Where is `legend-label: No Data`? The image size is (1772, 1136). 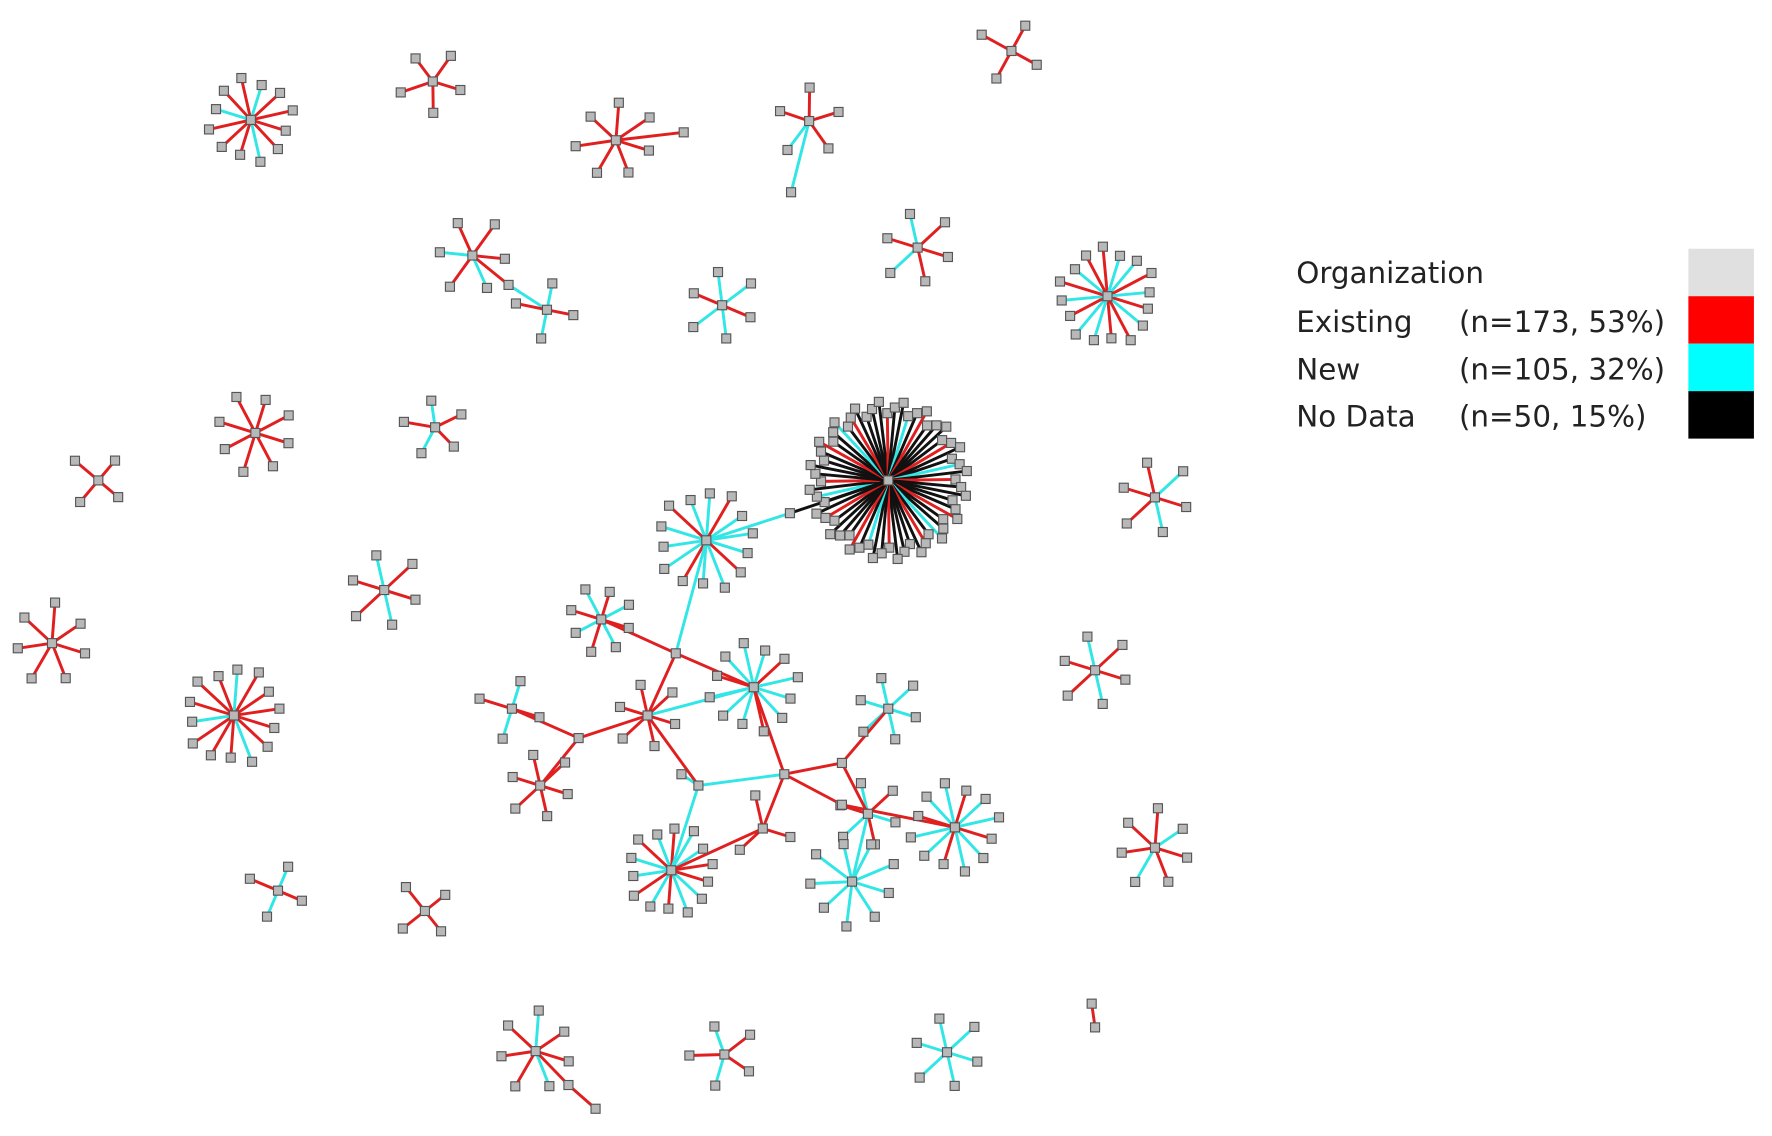 legend-label: No Data is located at coordinates (1355, 417).